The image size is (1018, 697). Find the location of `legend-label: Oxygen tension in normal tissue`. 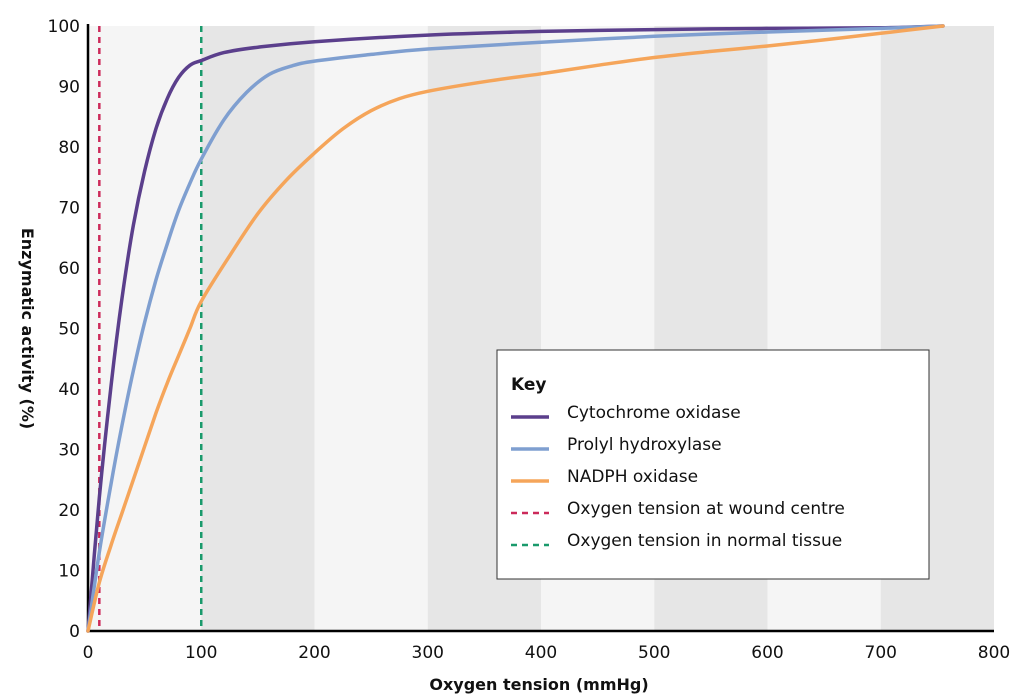

legend-label: Oxygen tension in normal tissue is located at coordinates (704, 541).